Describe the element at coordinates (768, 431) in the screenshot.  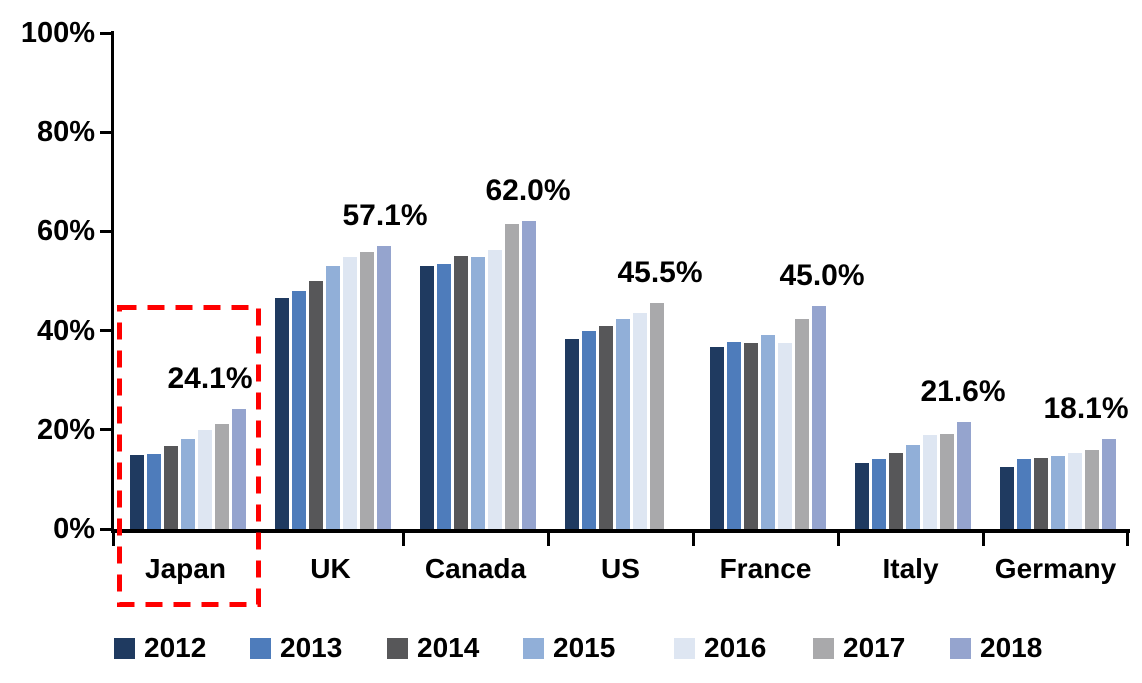
I see `bar-france-2015` at that location.